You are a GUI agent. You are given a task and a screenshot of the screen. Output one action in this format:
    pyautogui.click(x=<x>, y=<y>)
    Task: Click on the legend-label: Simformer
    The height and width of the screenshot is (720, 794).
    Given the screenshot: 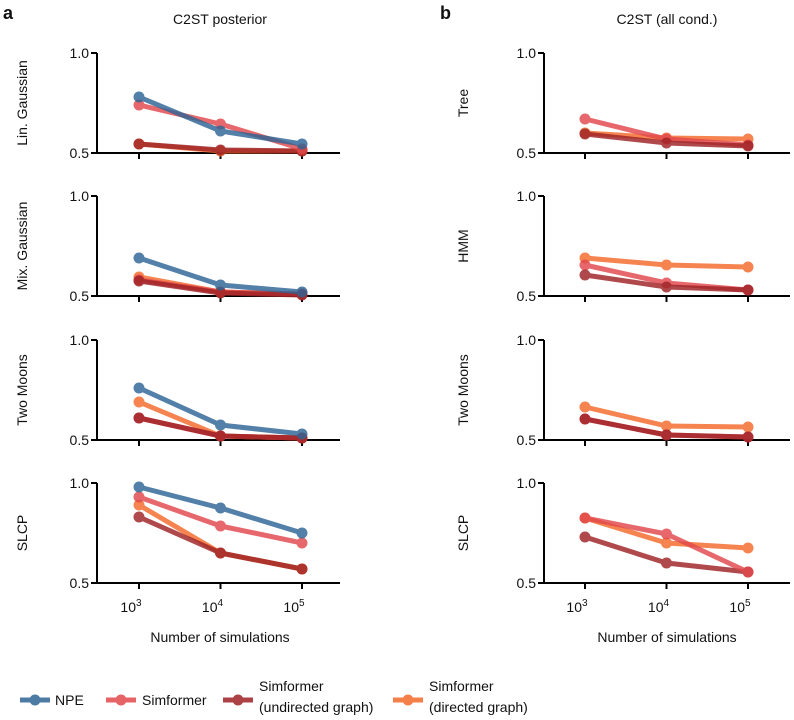 What is the action you would take?
    pyautogui.click(x=174, y=700)
    